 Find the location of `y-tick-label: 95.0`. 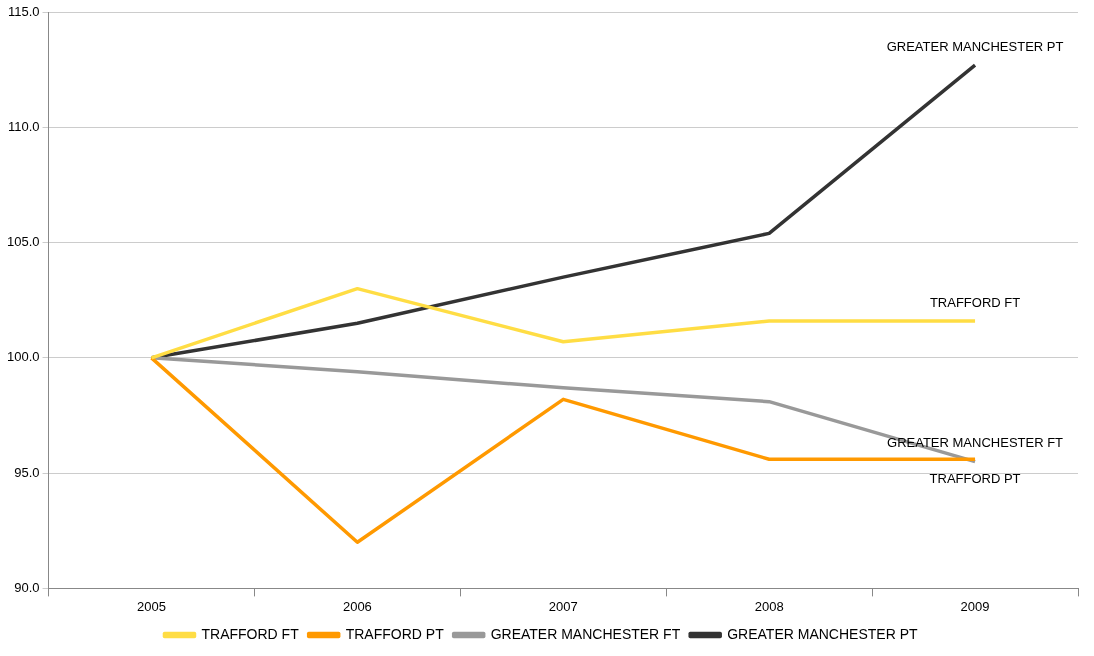

y-tick-label: 95.0 is located at coordinates (27, 472).